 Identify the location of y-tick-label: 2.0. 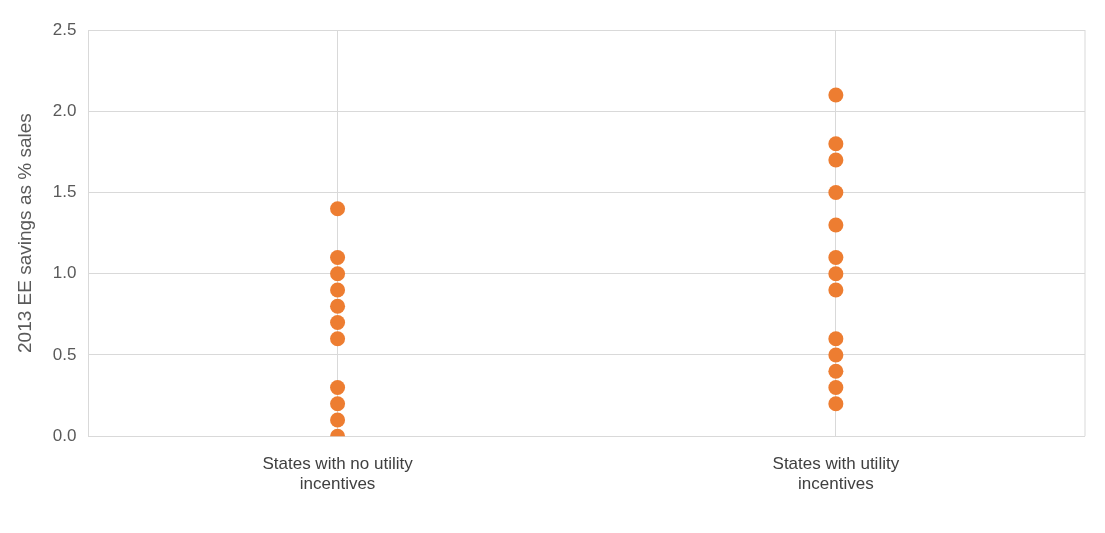
(64, 110).